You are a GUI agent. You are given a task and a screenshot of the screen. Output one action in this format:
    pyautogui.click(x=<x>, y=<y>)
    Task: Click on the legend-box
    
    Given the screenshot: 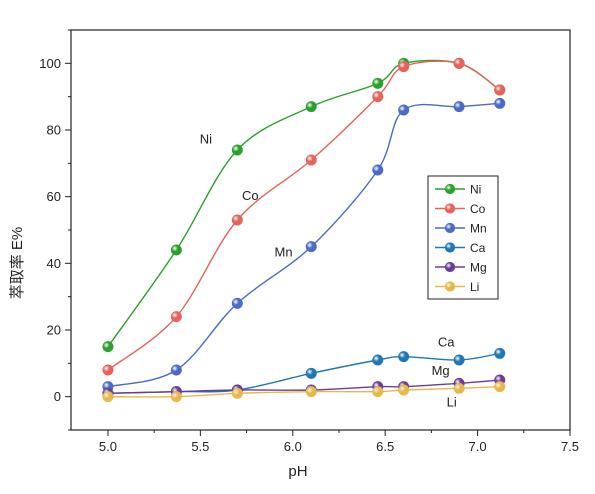 What is the action you would take?
    pyautogui.click(x=463, y=237)
    